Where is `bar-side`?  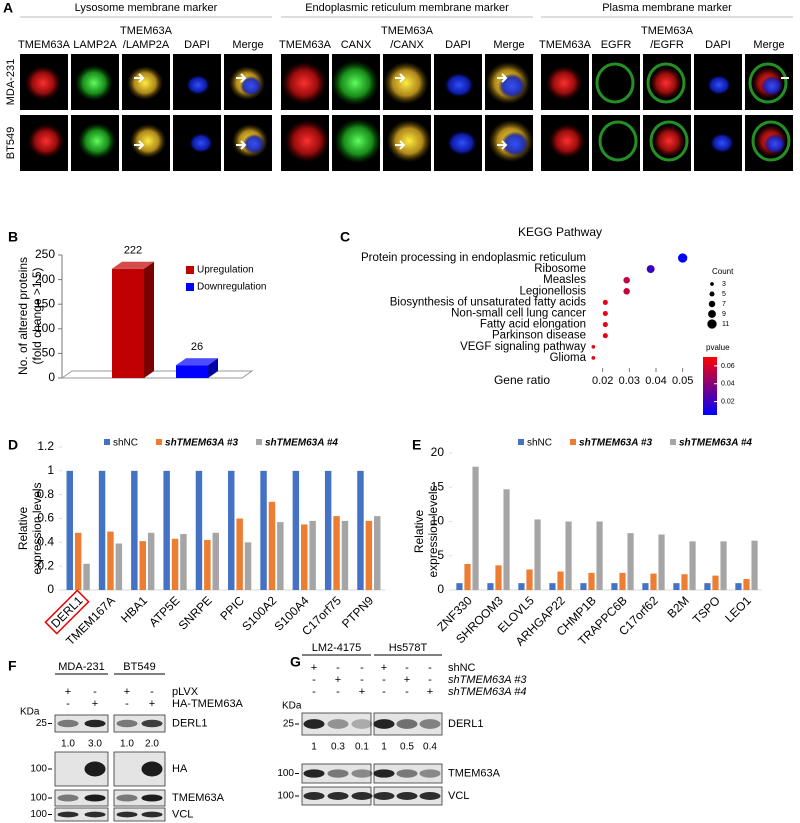 bar-side is located at coordinates (149, 319).